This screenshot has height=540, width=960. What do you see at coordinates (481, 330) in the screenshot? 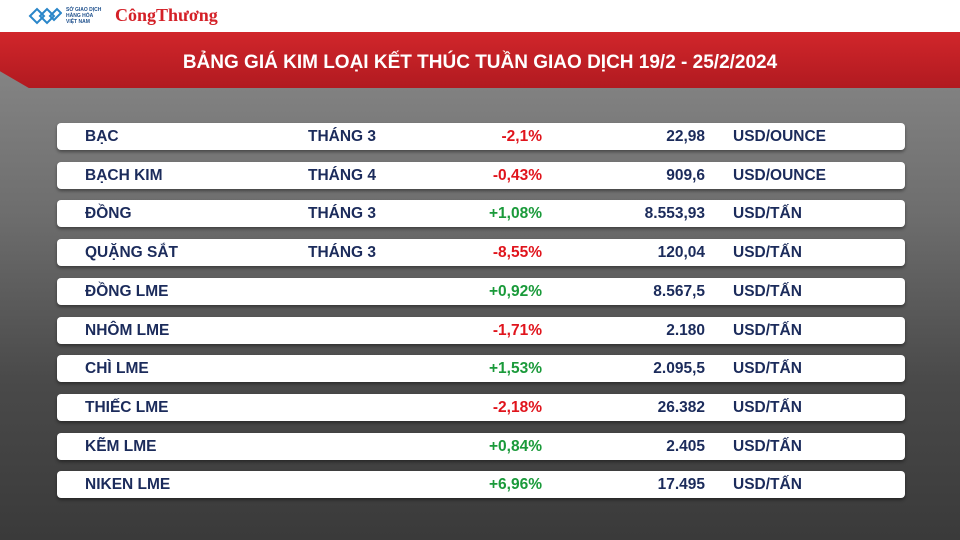
I see `table-row: NHÔM LME -1,71% 2.180 USD/TẤN` at bounding box center [481, 330].